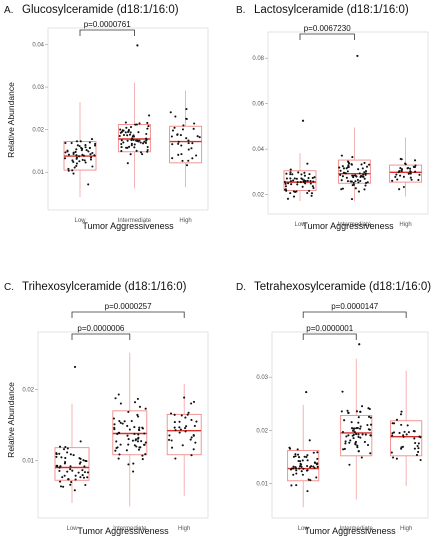 The width and height of the screenshot is (444, 550). What do you see at coordinates (184, 529) in the screenshot?
I see `x-tick-label: High` at bounding box center [184, 529].